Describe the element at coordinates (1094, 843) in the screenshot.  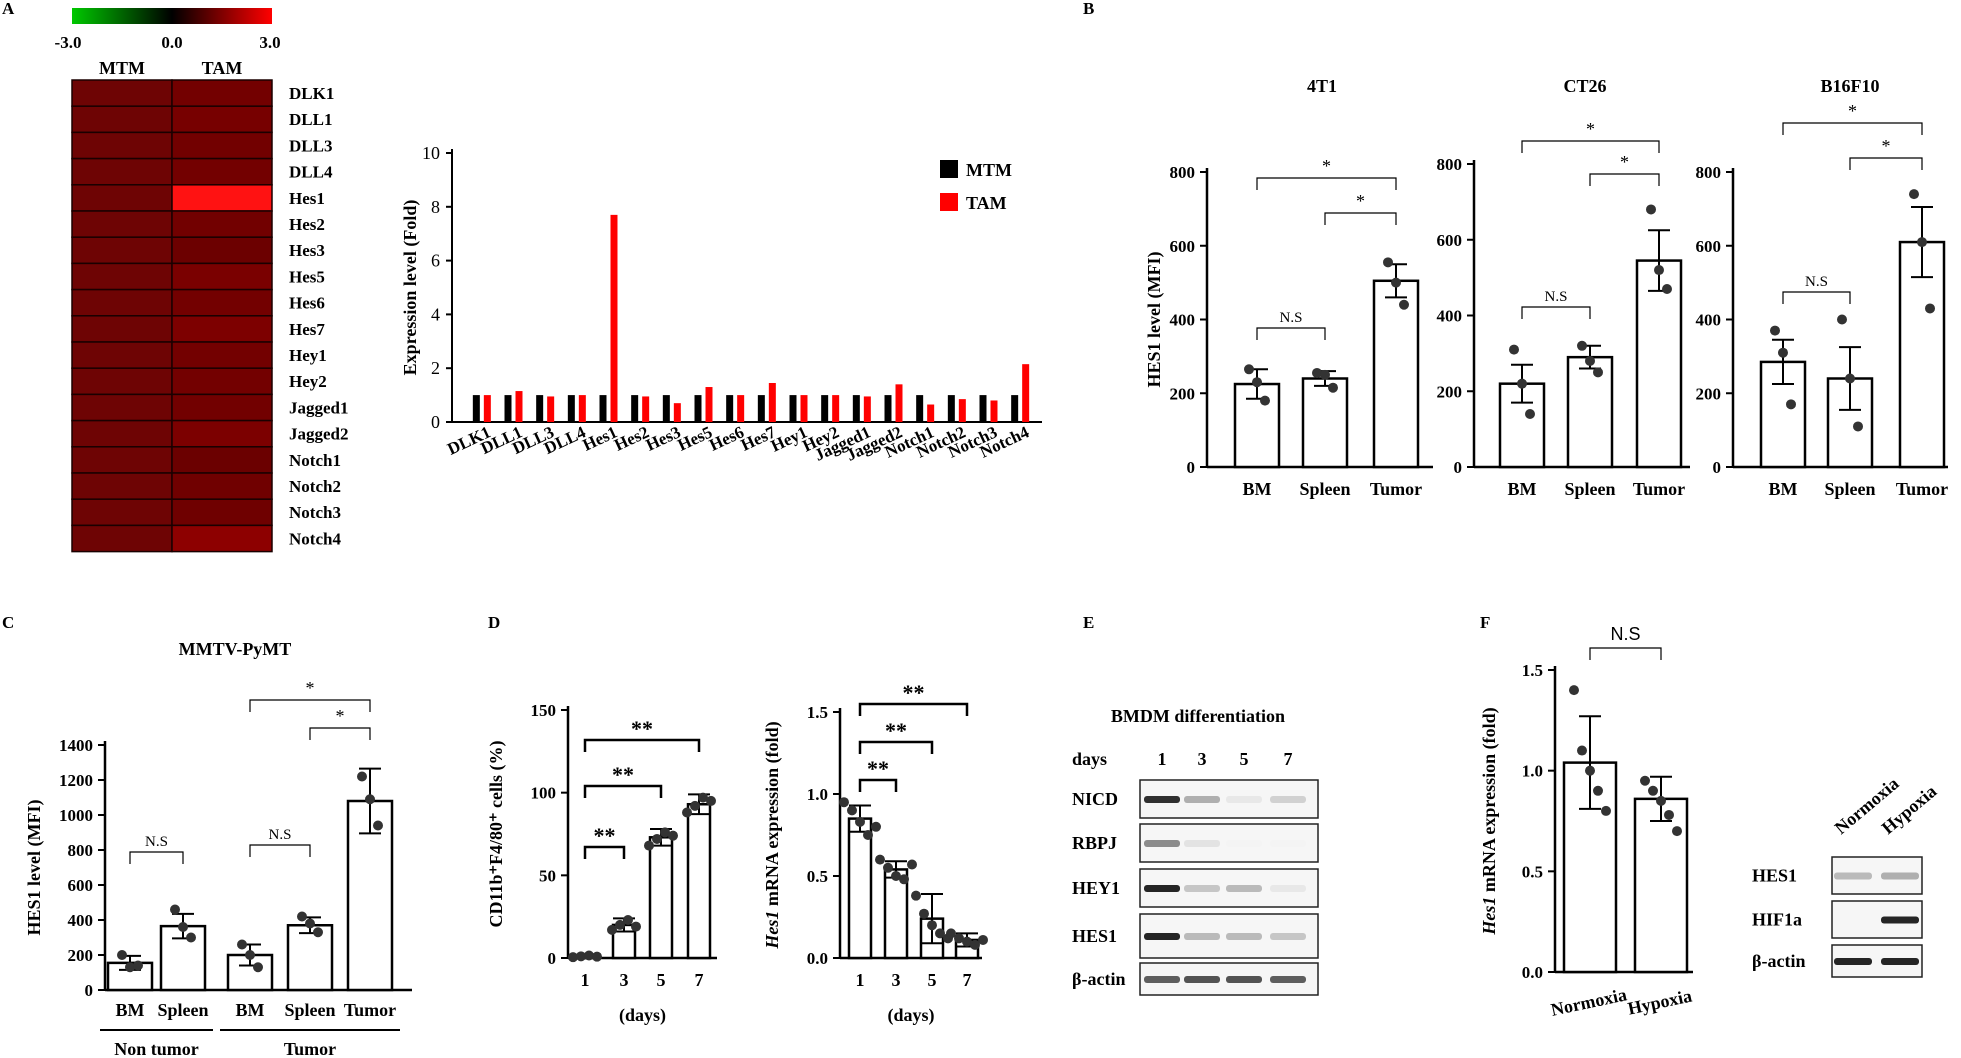
I see `blot-row-label: RBPJ` at that location.